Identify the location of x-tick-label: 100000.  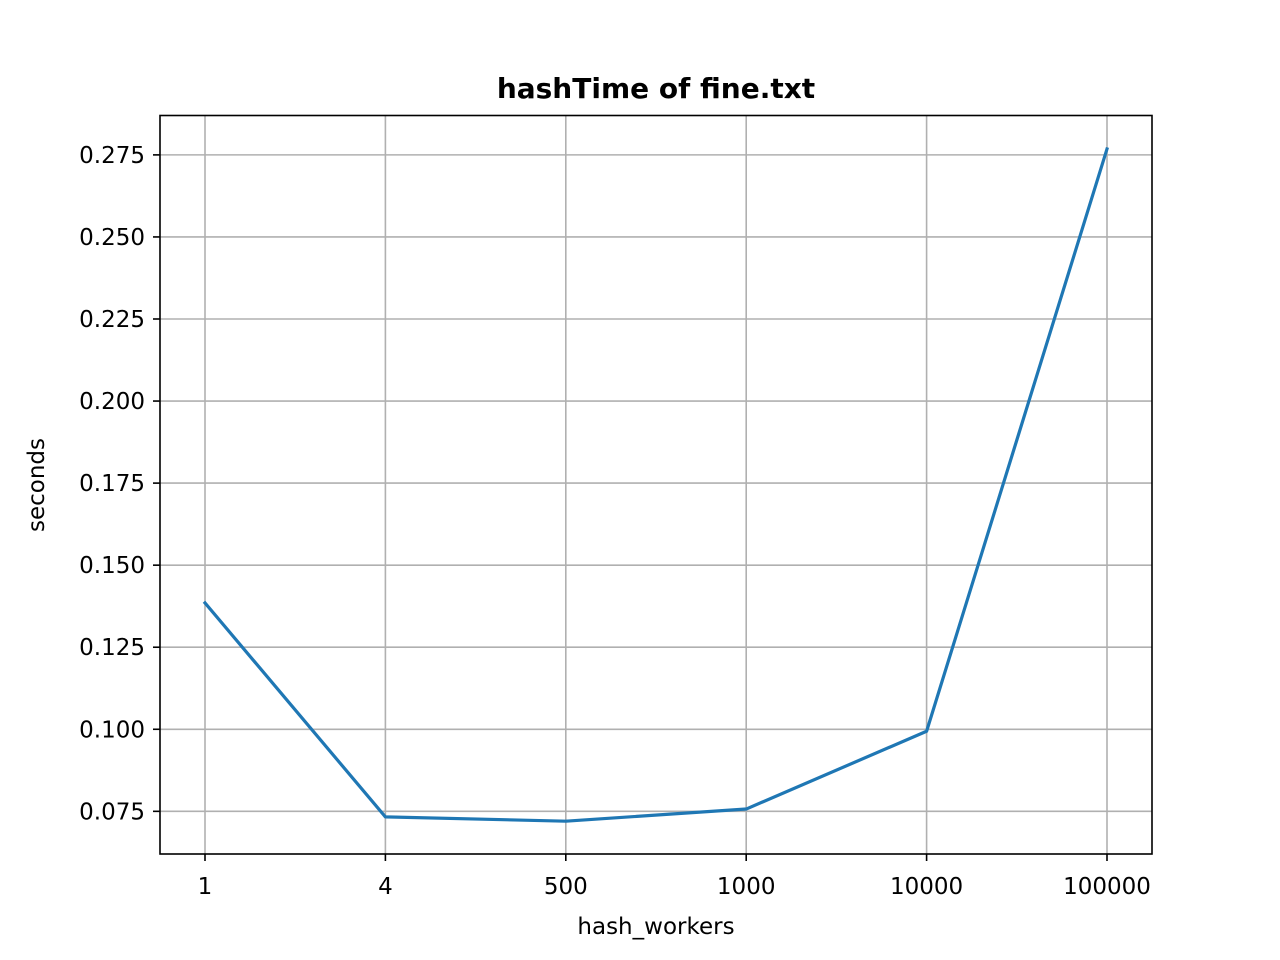
(1107, 887).